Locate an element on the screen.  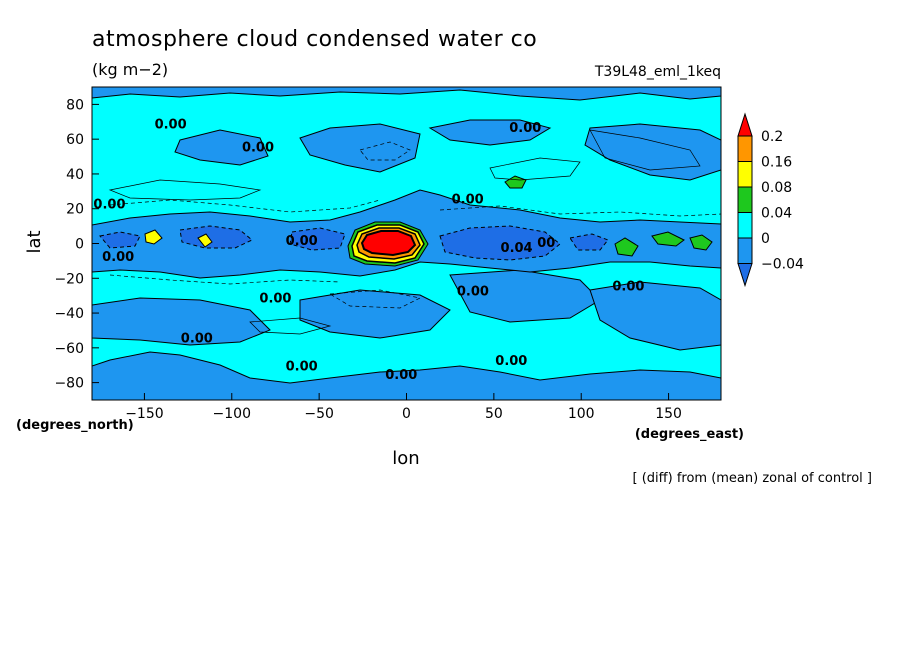
y-tick-label: −20 is located at coordinates (69, 279).